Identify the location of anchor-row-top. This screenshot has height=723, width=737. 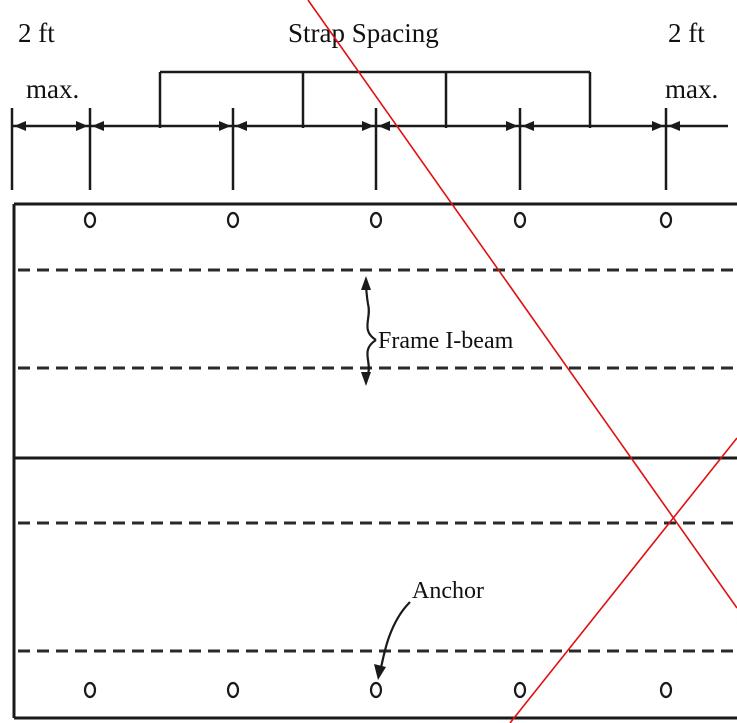
(378, 220).